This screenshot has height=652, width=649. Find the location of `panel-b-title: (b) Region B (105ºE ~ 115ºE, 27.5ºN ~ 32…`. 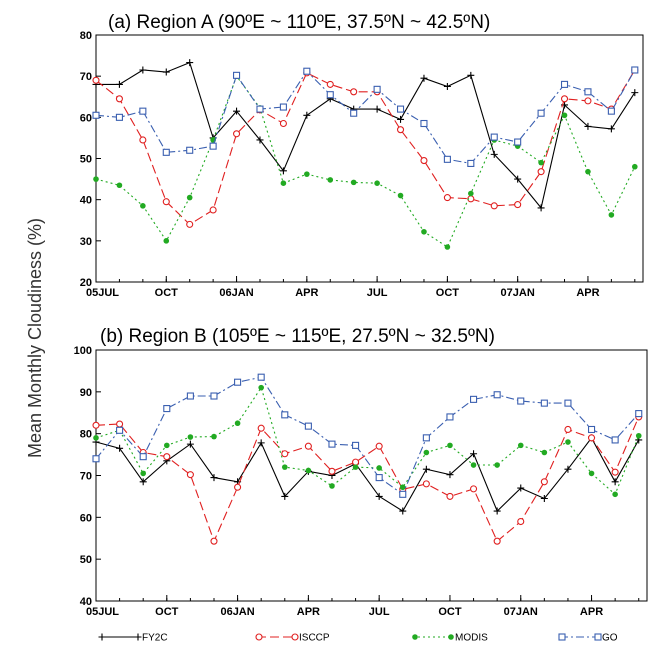

panel-b-title: (b) Region B (105ºE ~ 115ºE, 27.5ºN ~ 32… is located at coordinates (297, 336).